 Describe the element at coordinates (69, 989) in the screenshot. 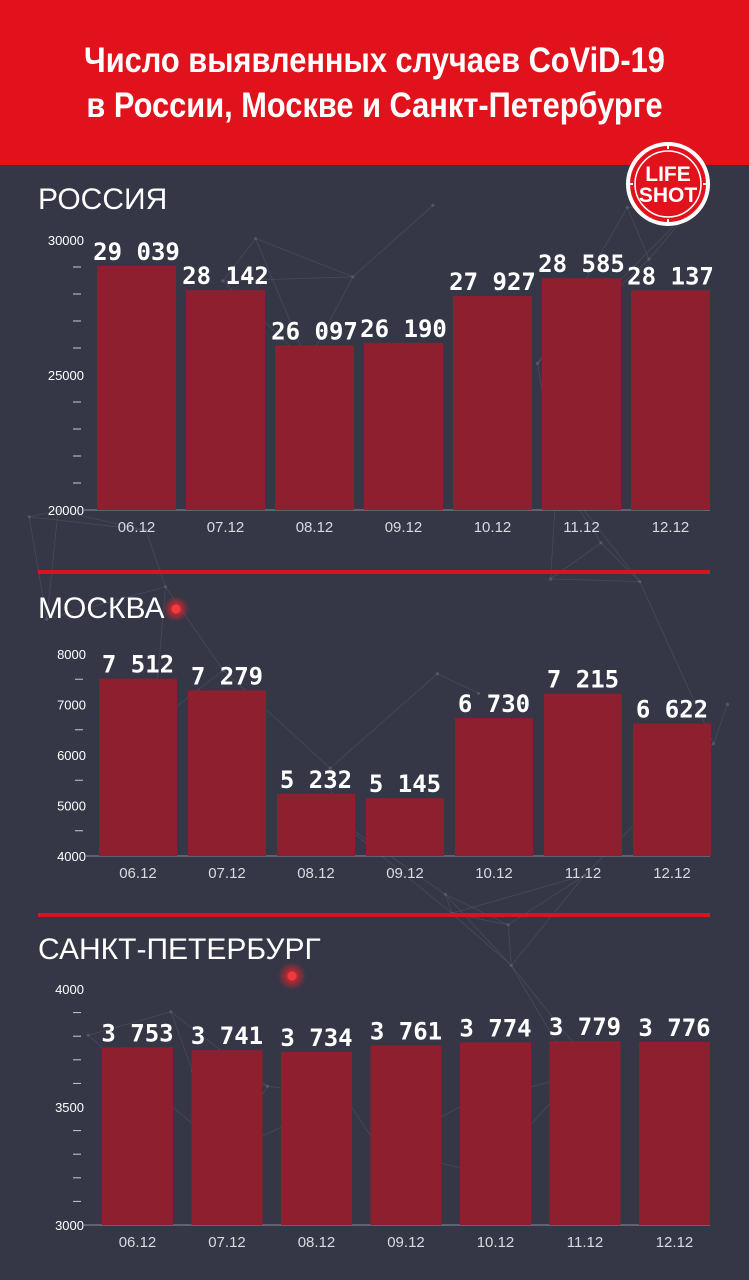

I see `y-tick-label: 4000` at that location.